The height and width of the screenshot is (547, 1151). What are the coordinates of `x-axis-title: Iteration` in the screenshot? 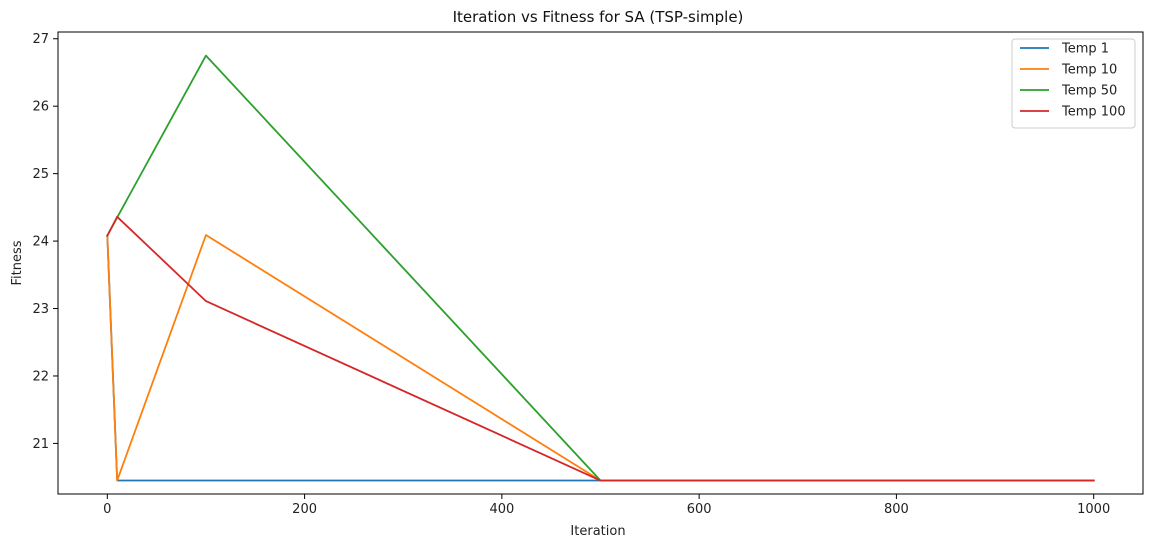 It's located at (597, 531).